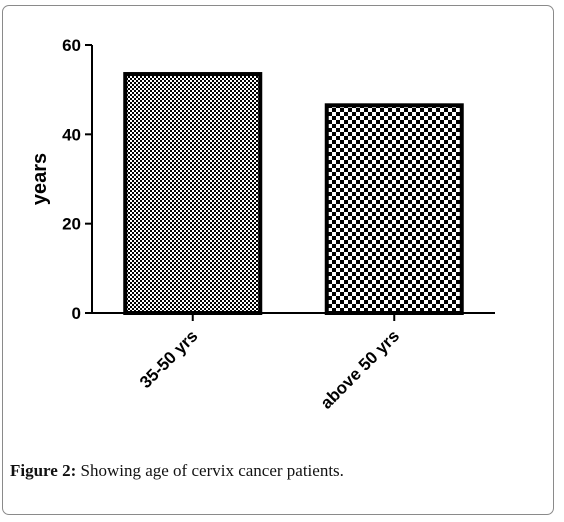  Describe the element at coordinates (169, 359) in the screenshot. I see `x-tick-label: 35-50 yrs` at that location.